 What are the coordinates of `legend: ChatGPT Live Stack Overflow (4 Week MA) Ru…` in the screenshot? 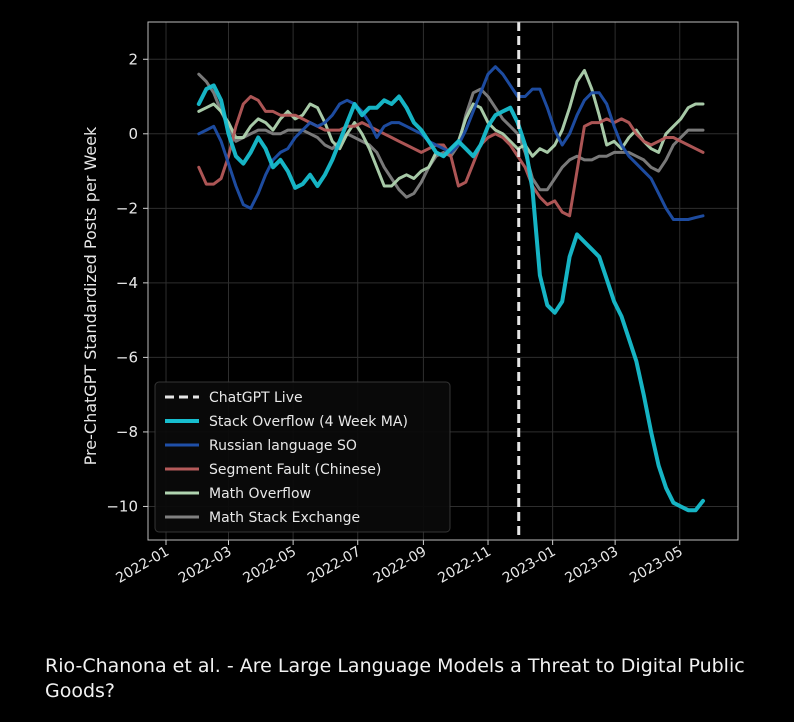 It's located at (302, 457).